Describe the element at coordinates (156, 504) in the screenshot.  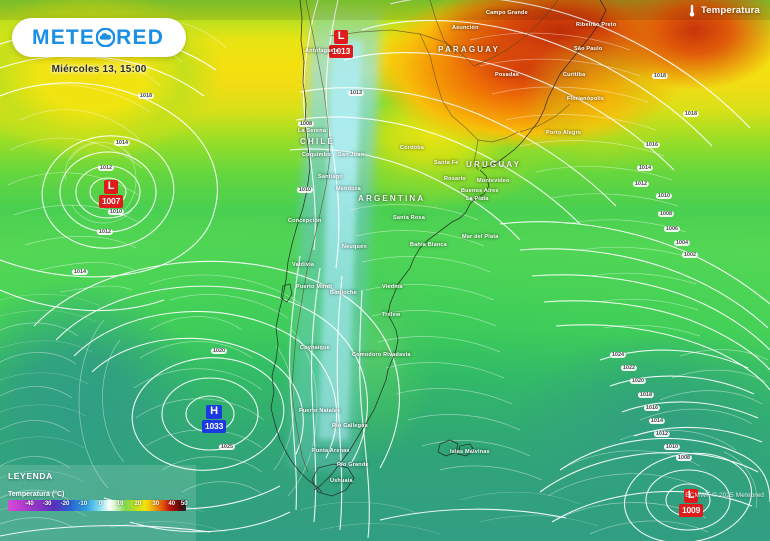
I see `legend-tick: 30` at that location.